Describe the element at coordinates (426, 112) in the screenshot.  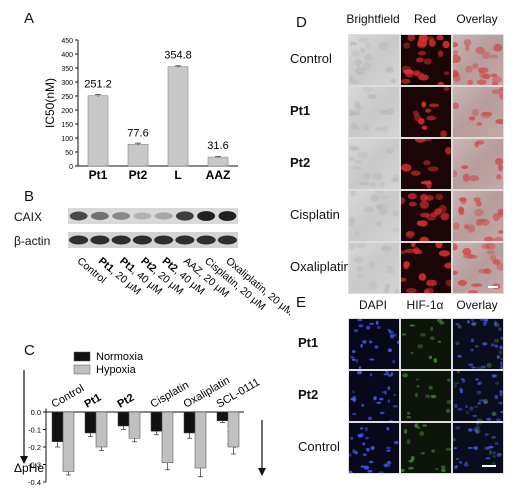
I see `d-image-red` at that location.